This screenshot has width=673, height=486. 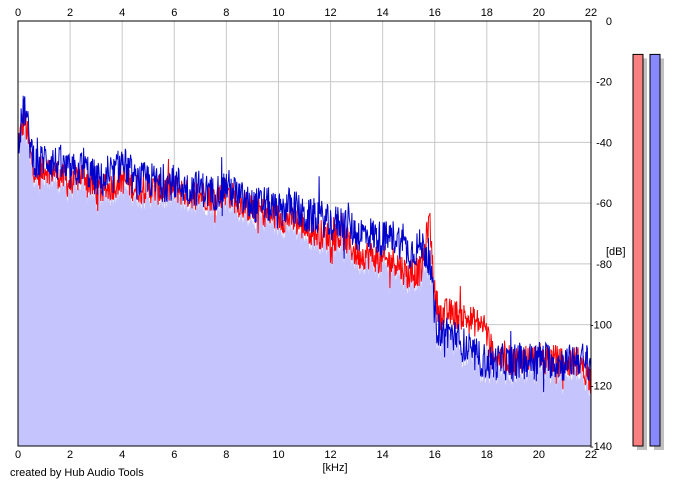 What do you see at coordinates (70, 13) in the screenshot?
I see `x-tick-label-top: 2` at bounding box center [70, 13].